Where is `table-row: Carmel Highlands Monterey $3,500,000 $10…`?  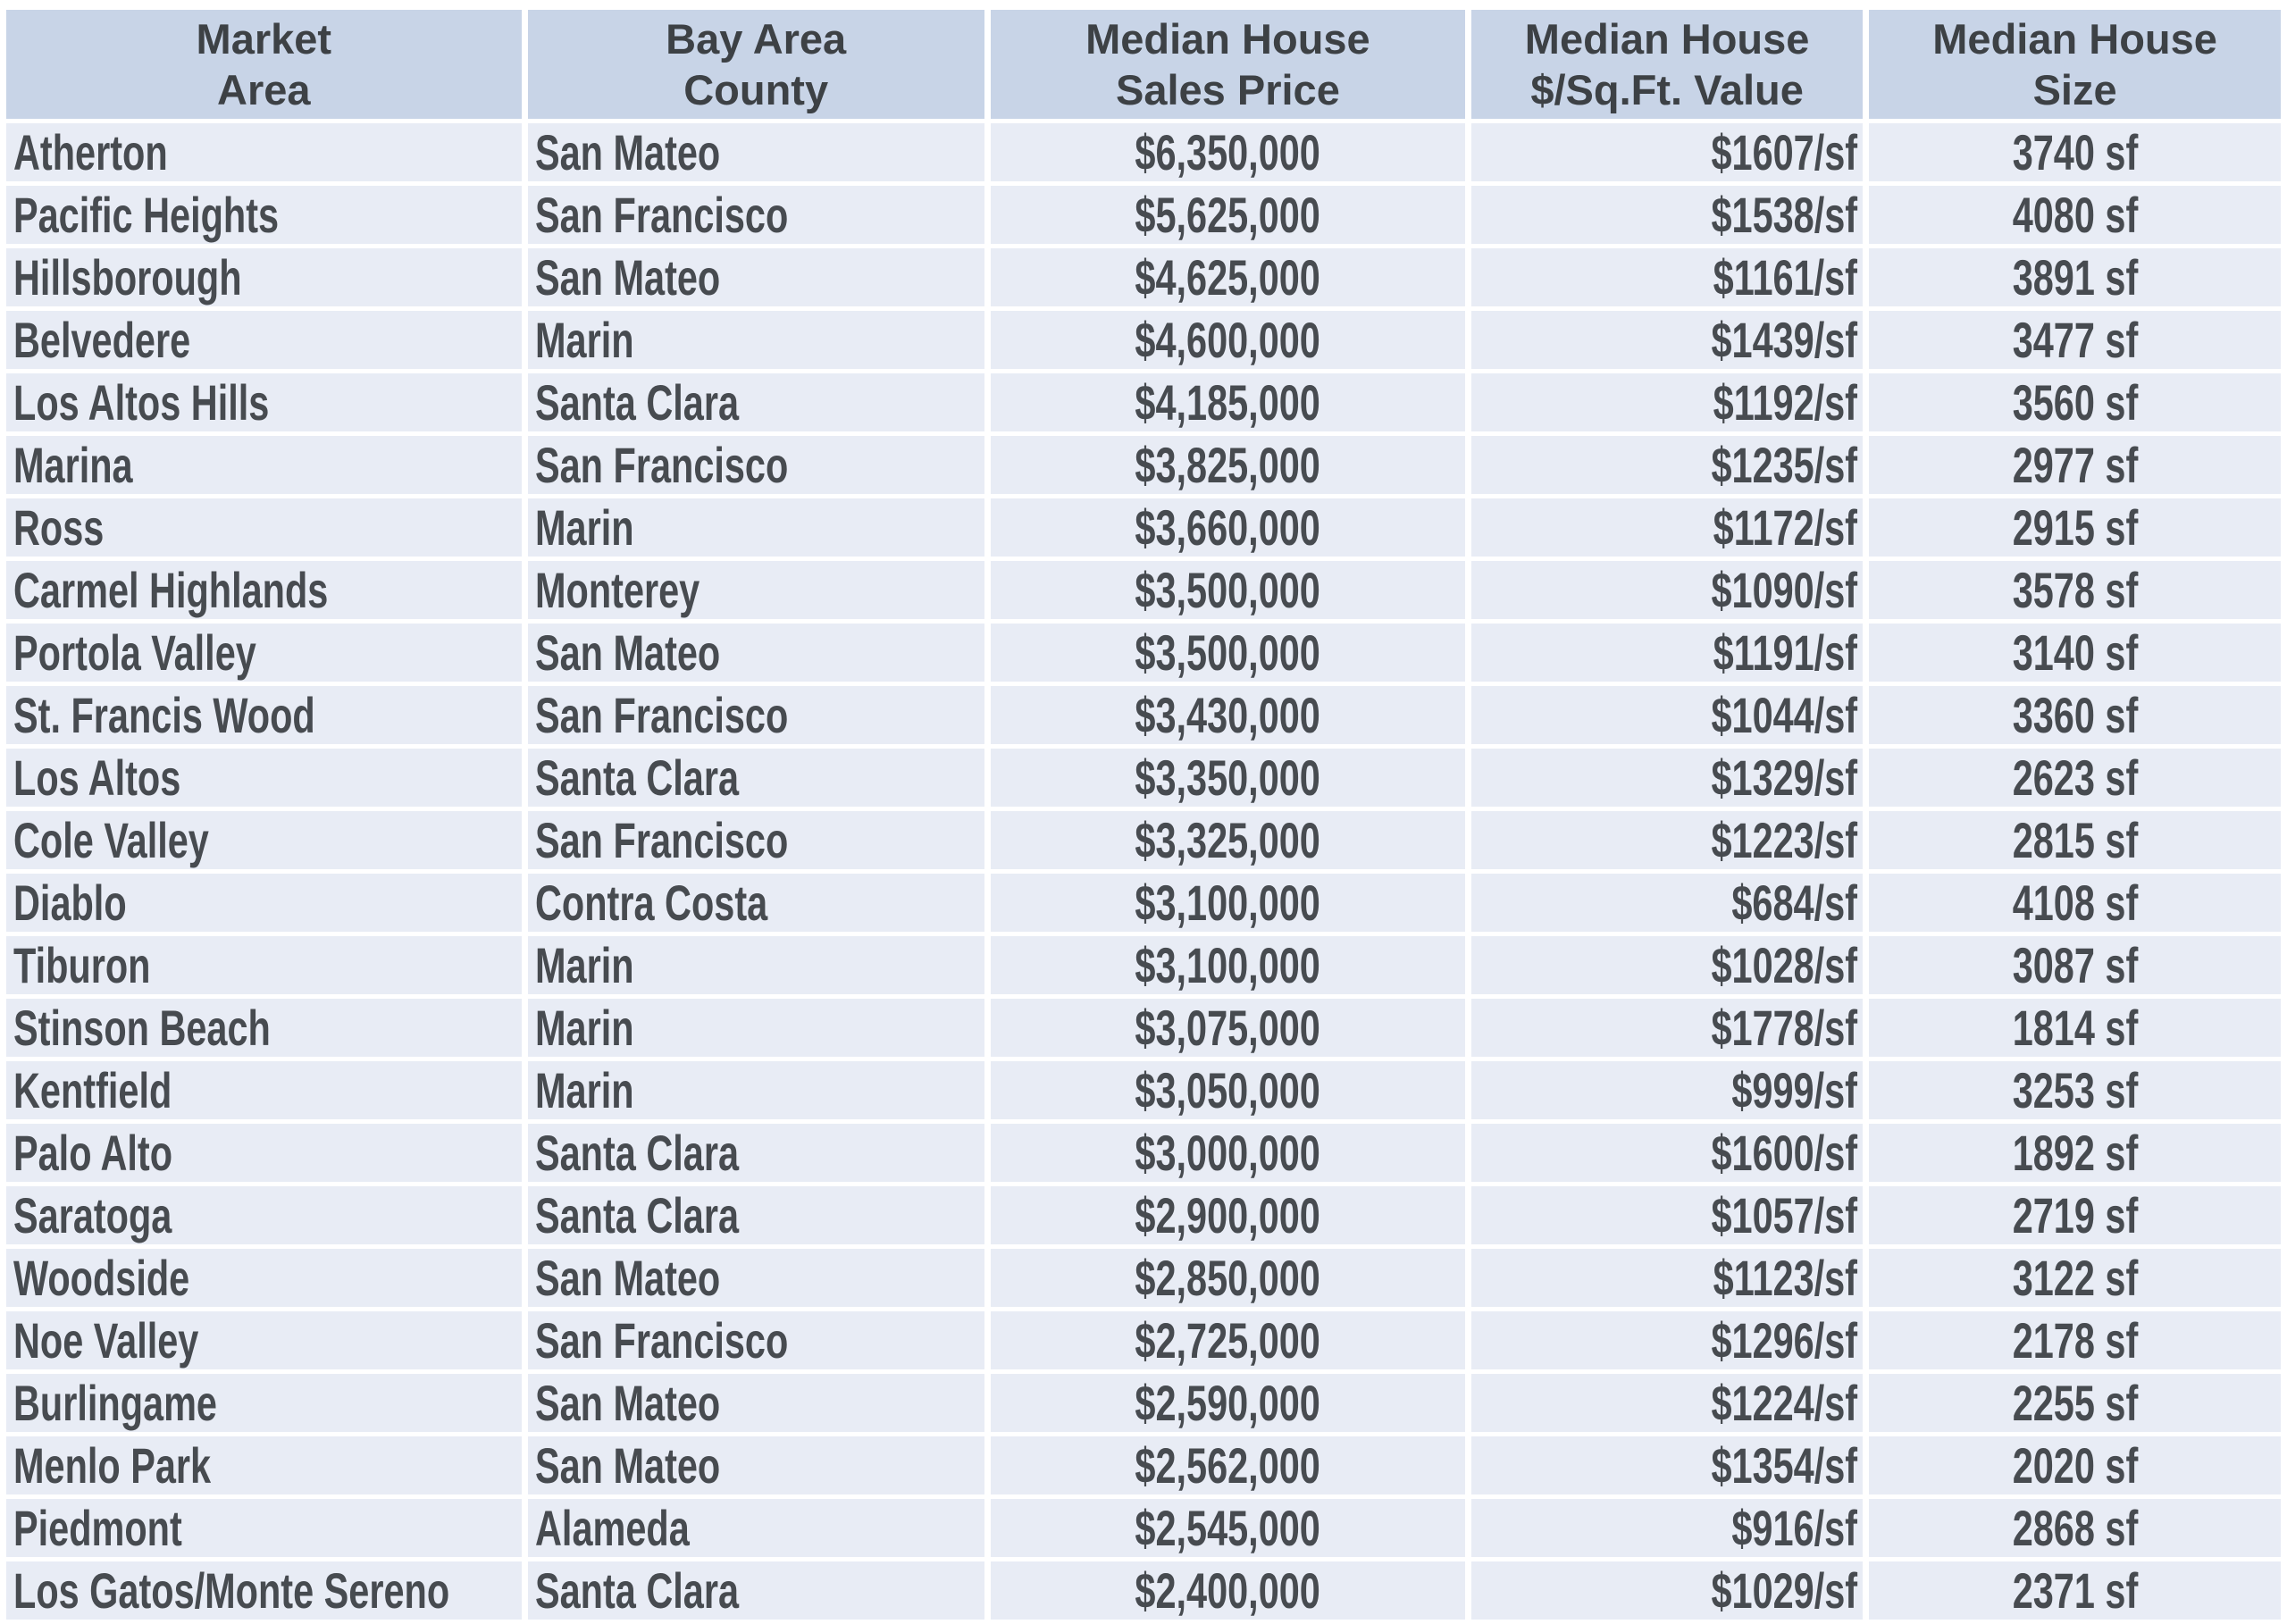 table-row: Carmel Highlands Monterey $3,500,000 $10… is located at coordinates (1143, 590).